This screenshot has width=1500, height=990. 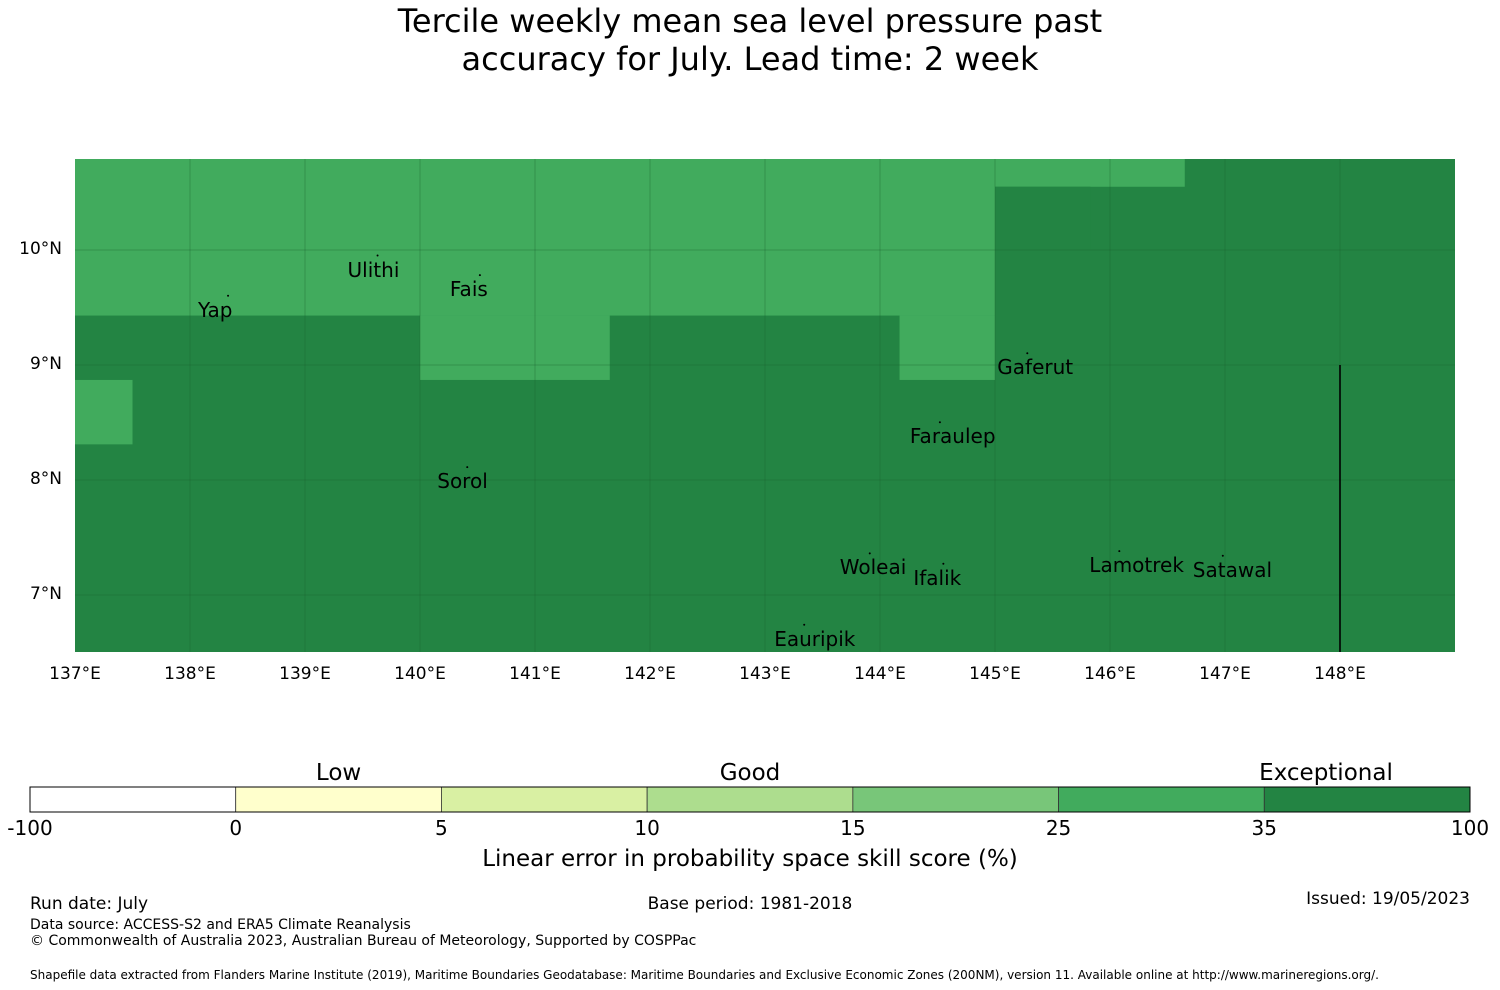 What do you see at coordinates (750, 904) in the screenshot?
I see `base-period: Base period: 1981-2018` at bounding box center [750, 904].